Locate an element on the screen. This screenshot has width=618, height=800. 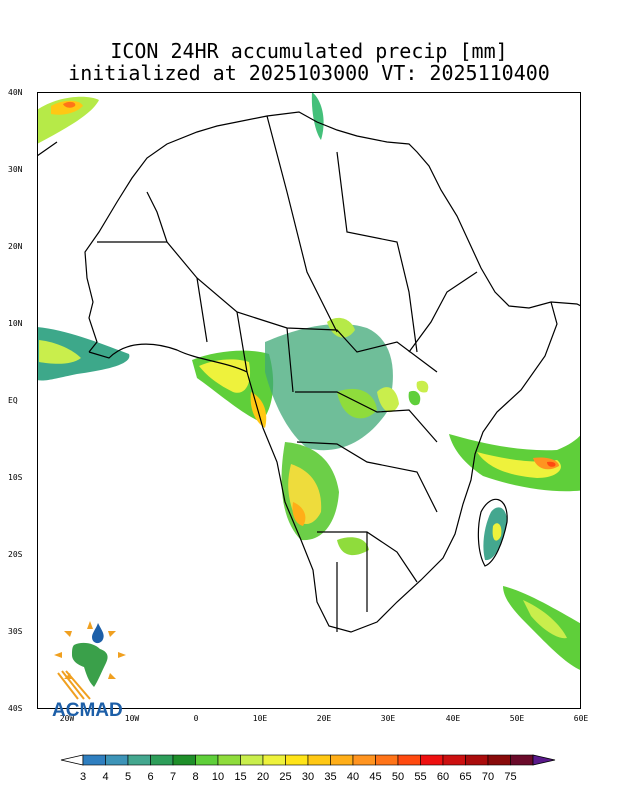
colorbar-label: 70 is located at coordinates (488, 777).